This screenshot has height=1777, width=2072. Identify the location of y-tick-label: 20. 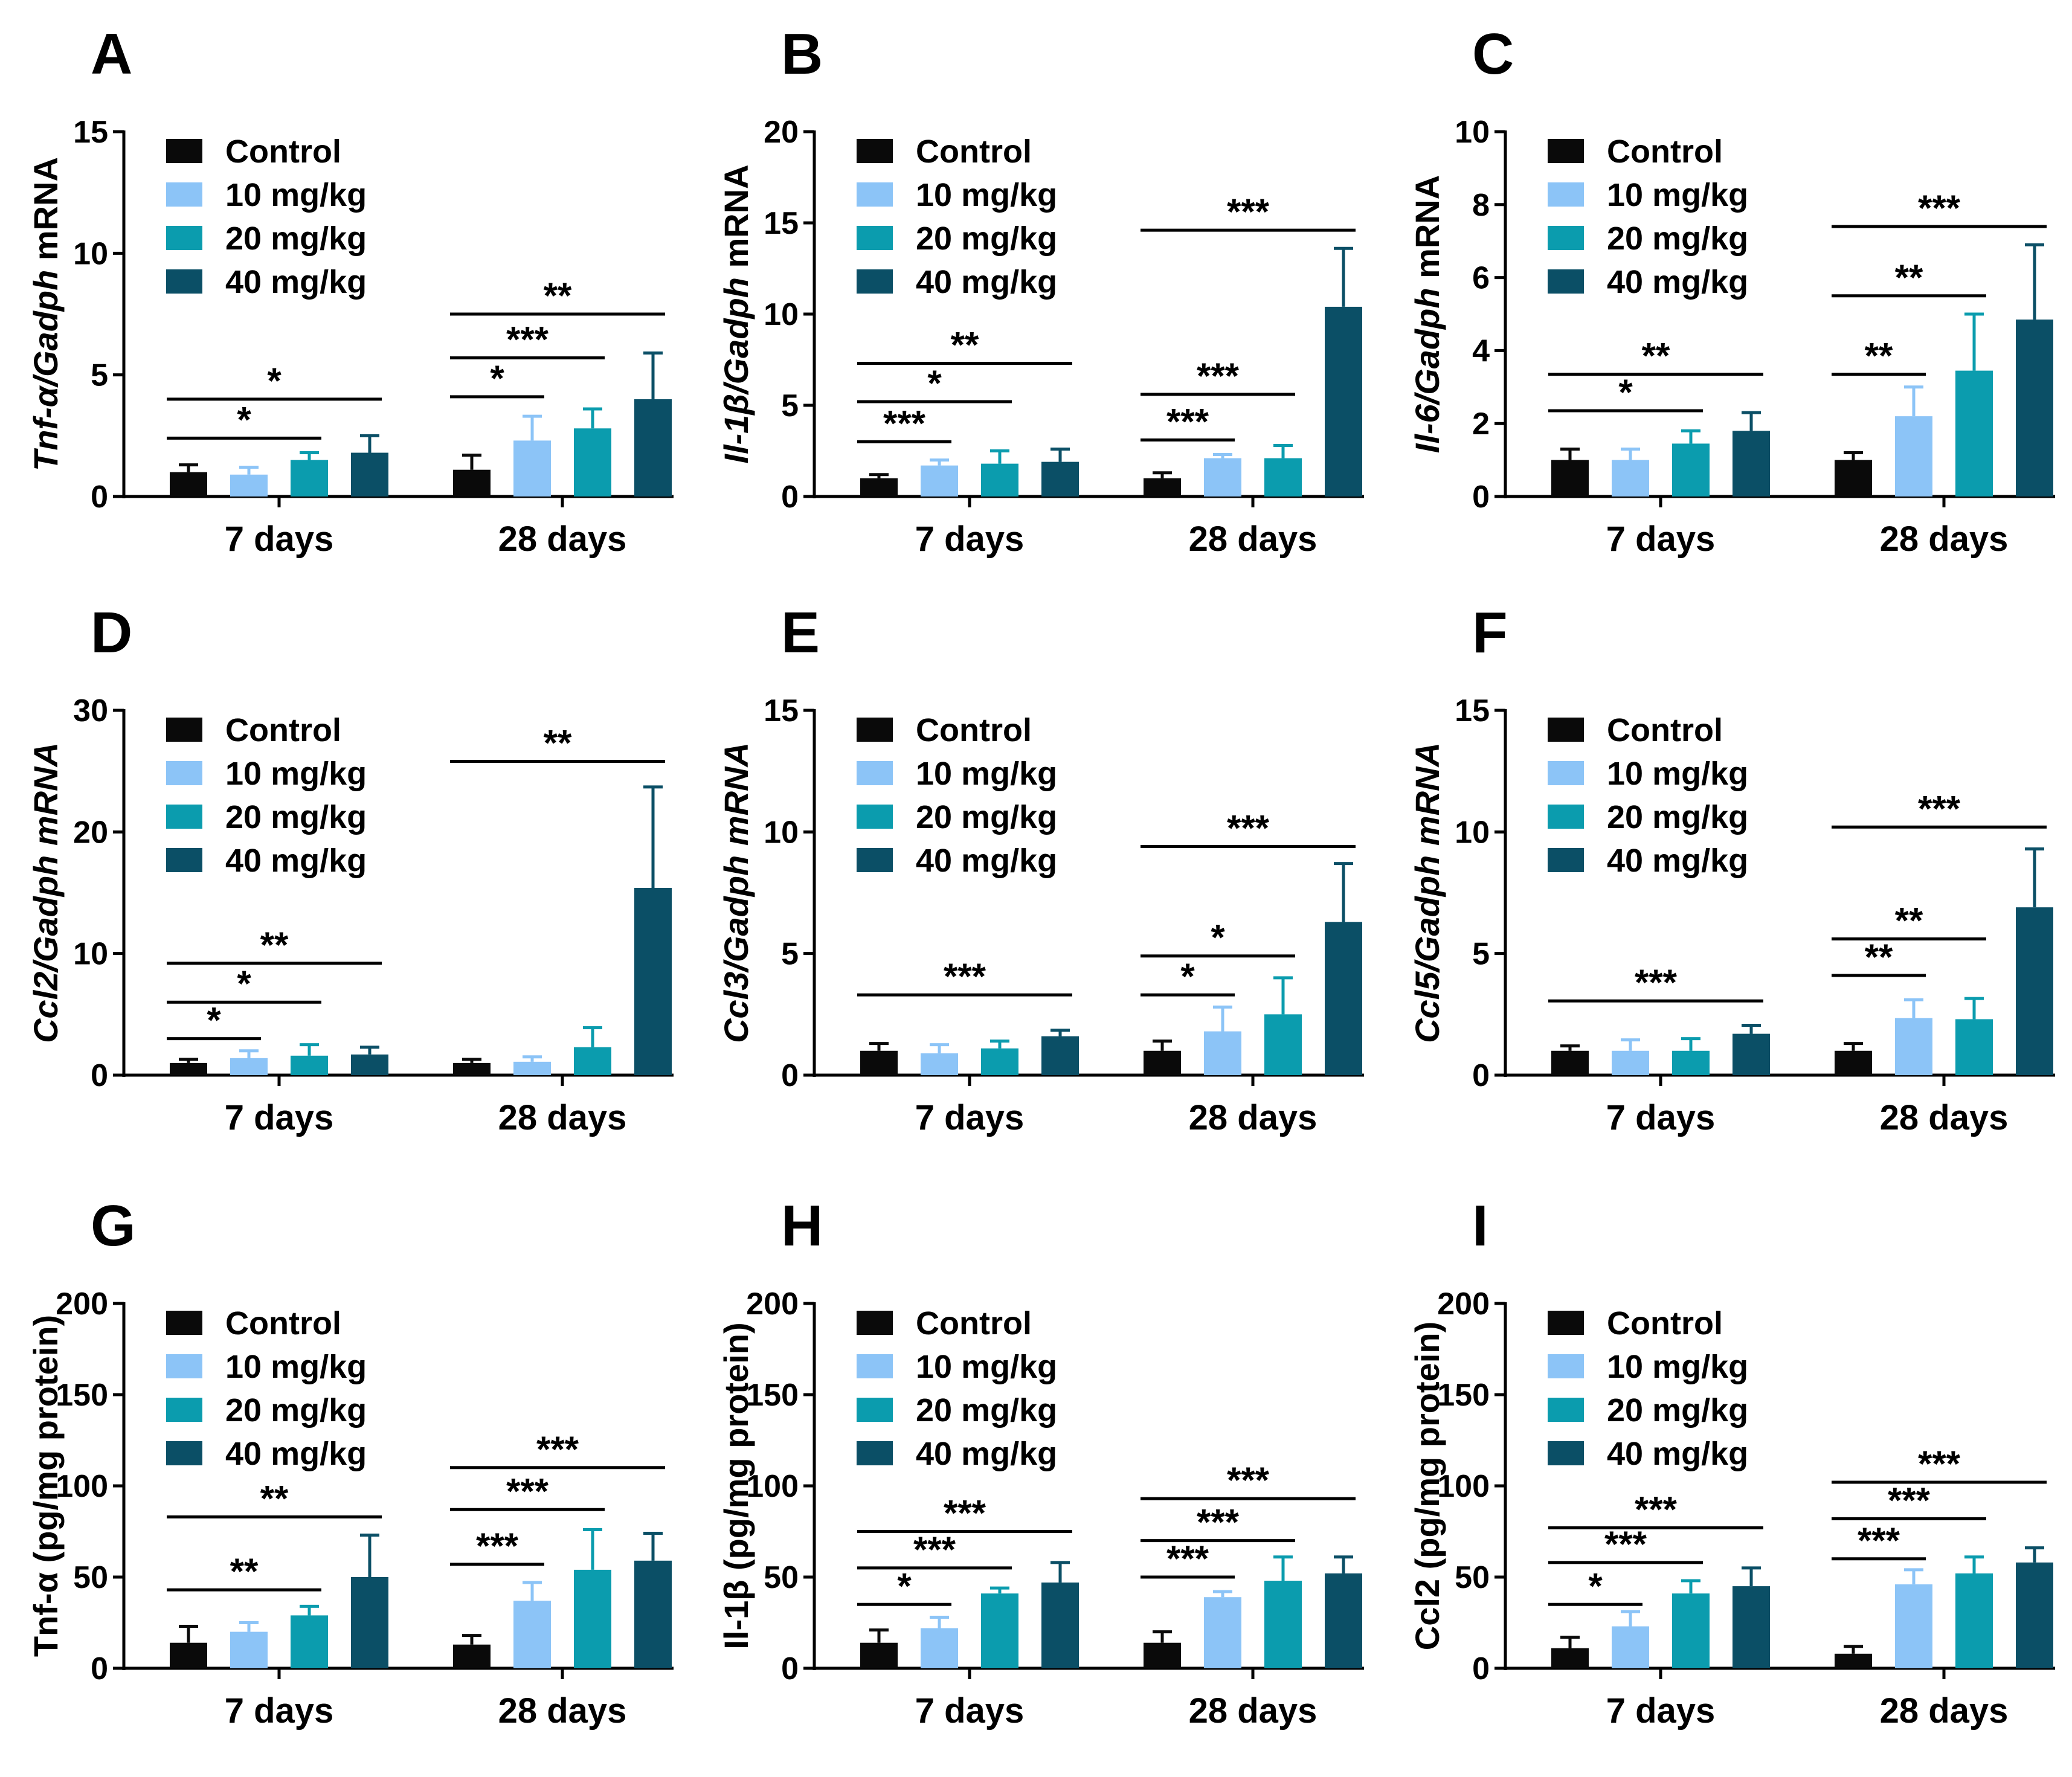
(782, 132).